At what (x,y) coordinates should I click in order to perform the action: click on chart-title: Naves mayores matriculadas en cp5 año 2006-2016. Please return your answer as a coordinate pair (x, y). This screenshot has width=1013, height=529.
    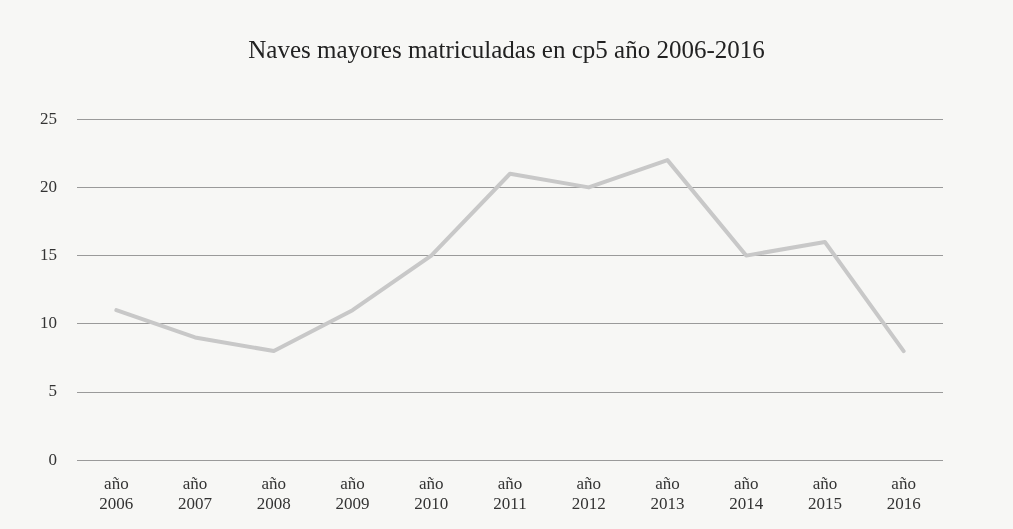
    Looking at the image, I should click on (506, 50).